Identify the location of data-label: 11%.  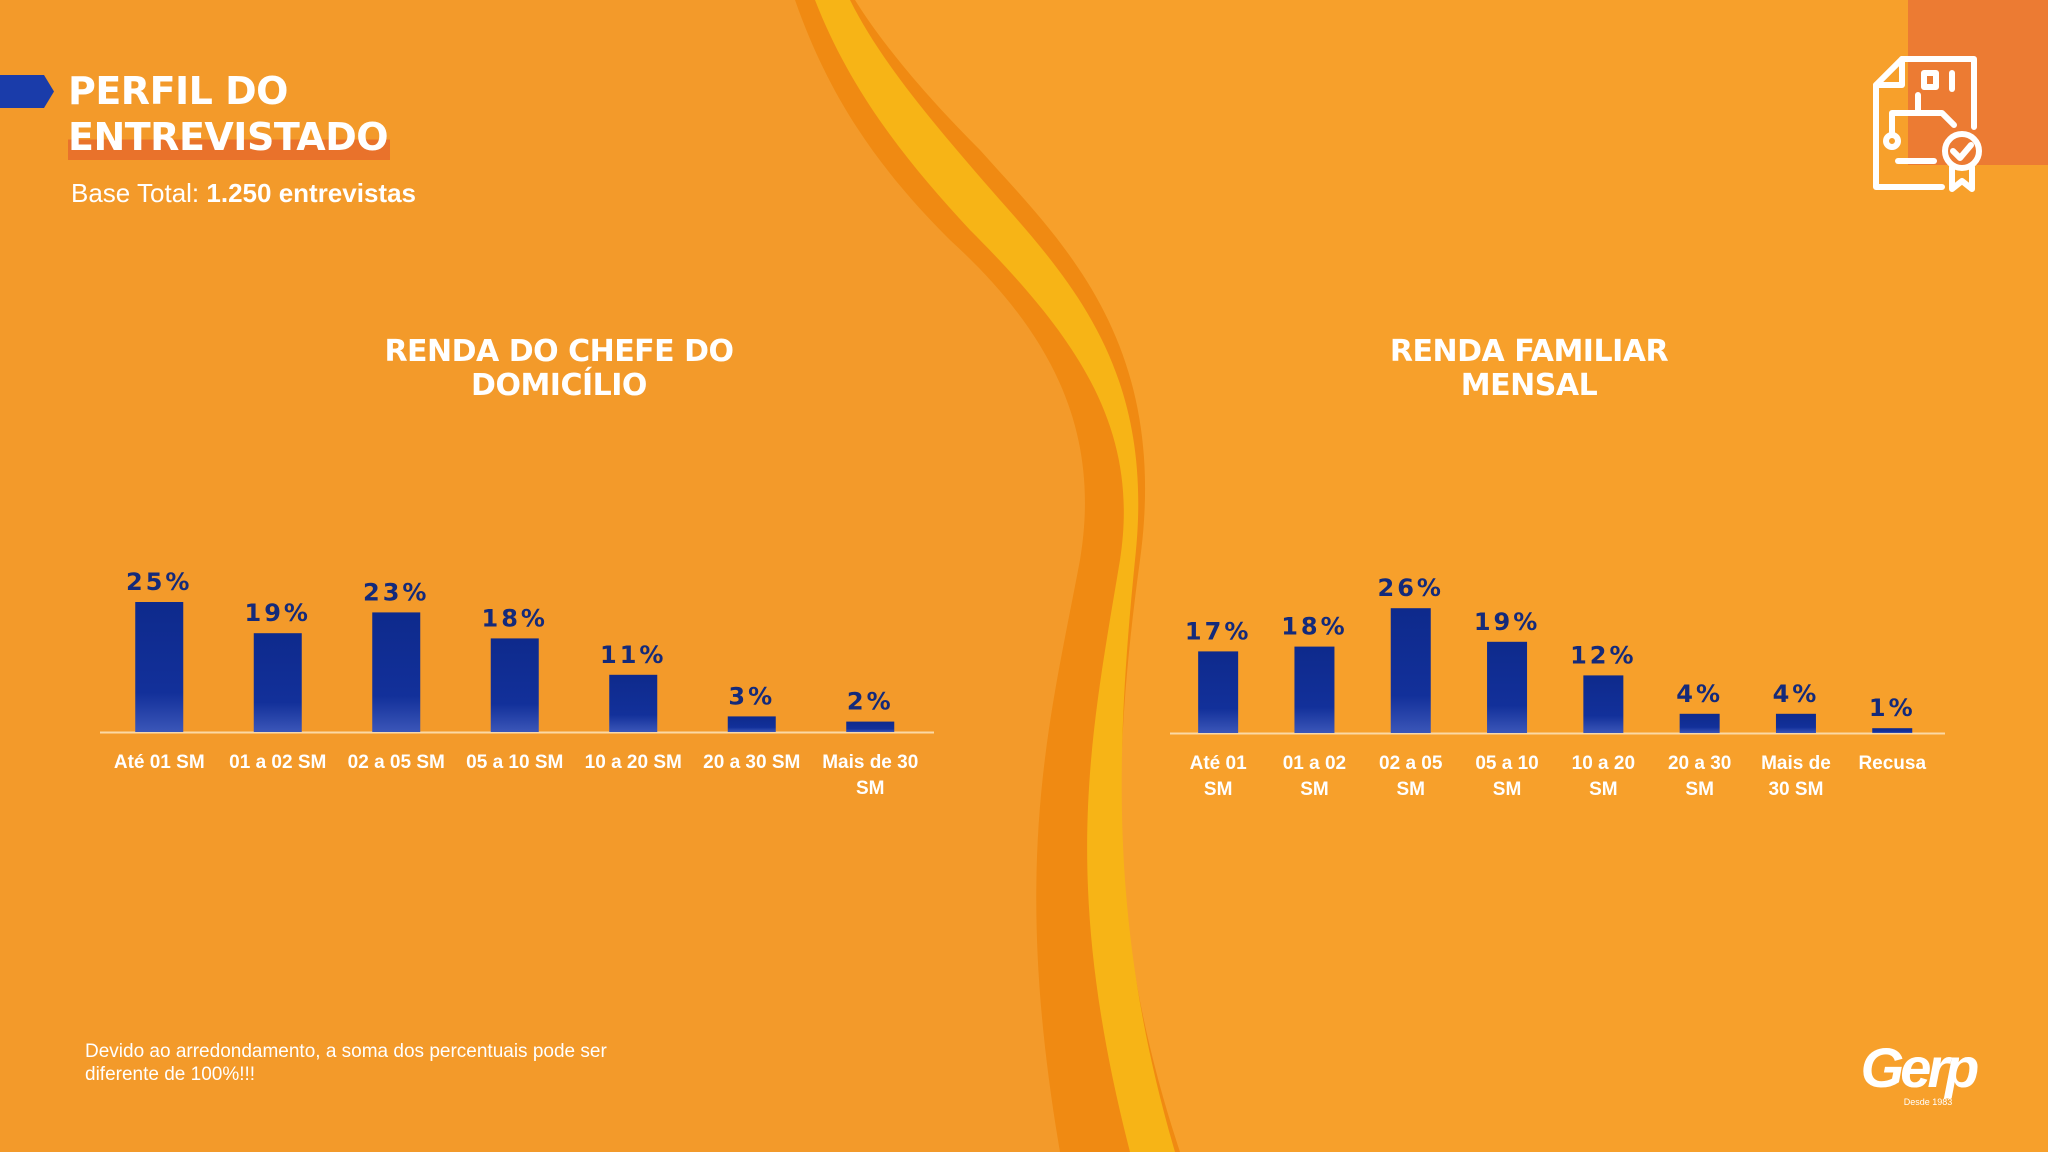
(633, 655).